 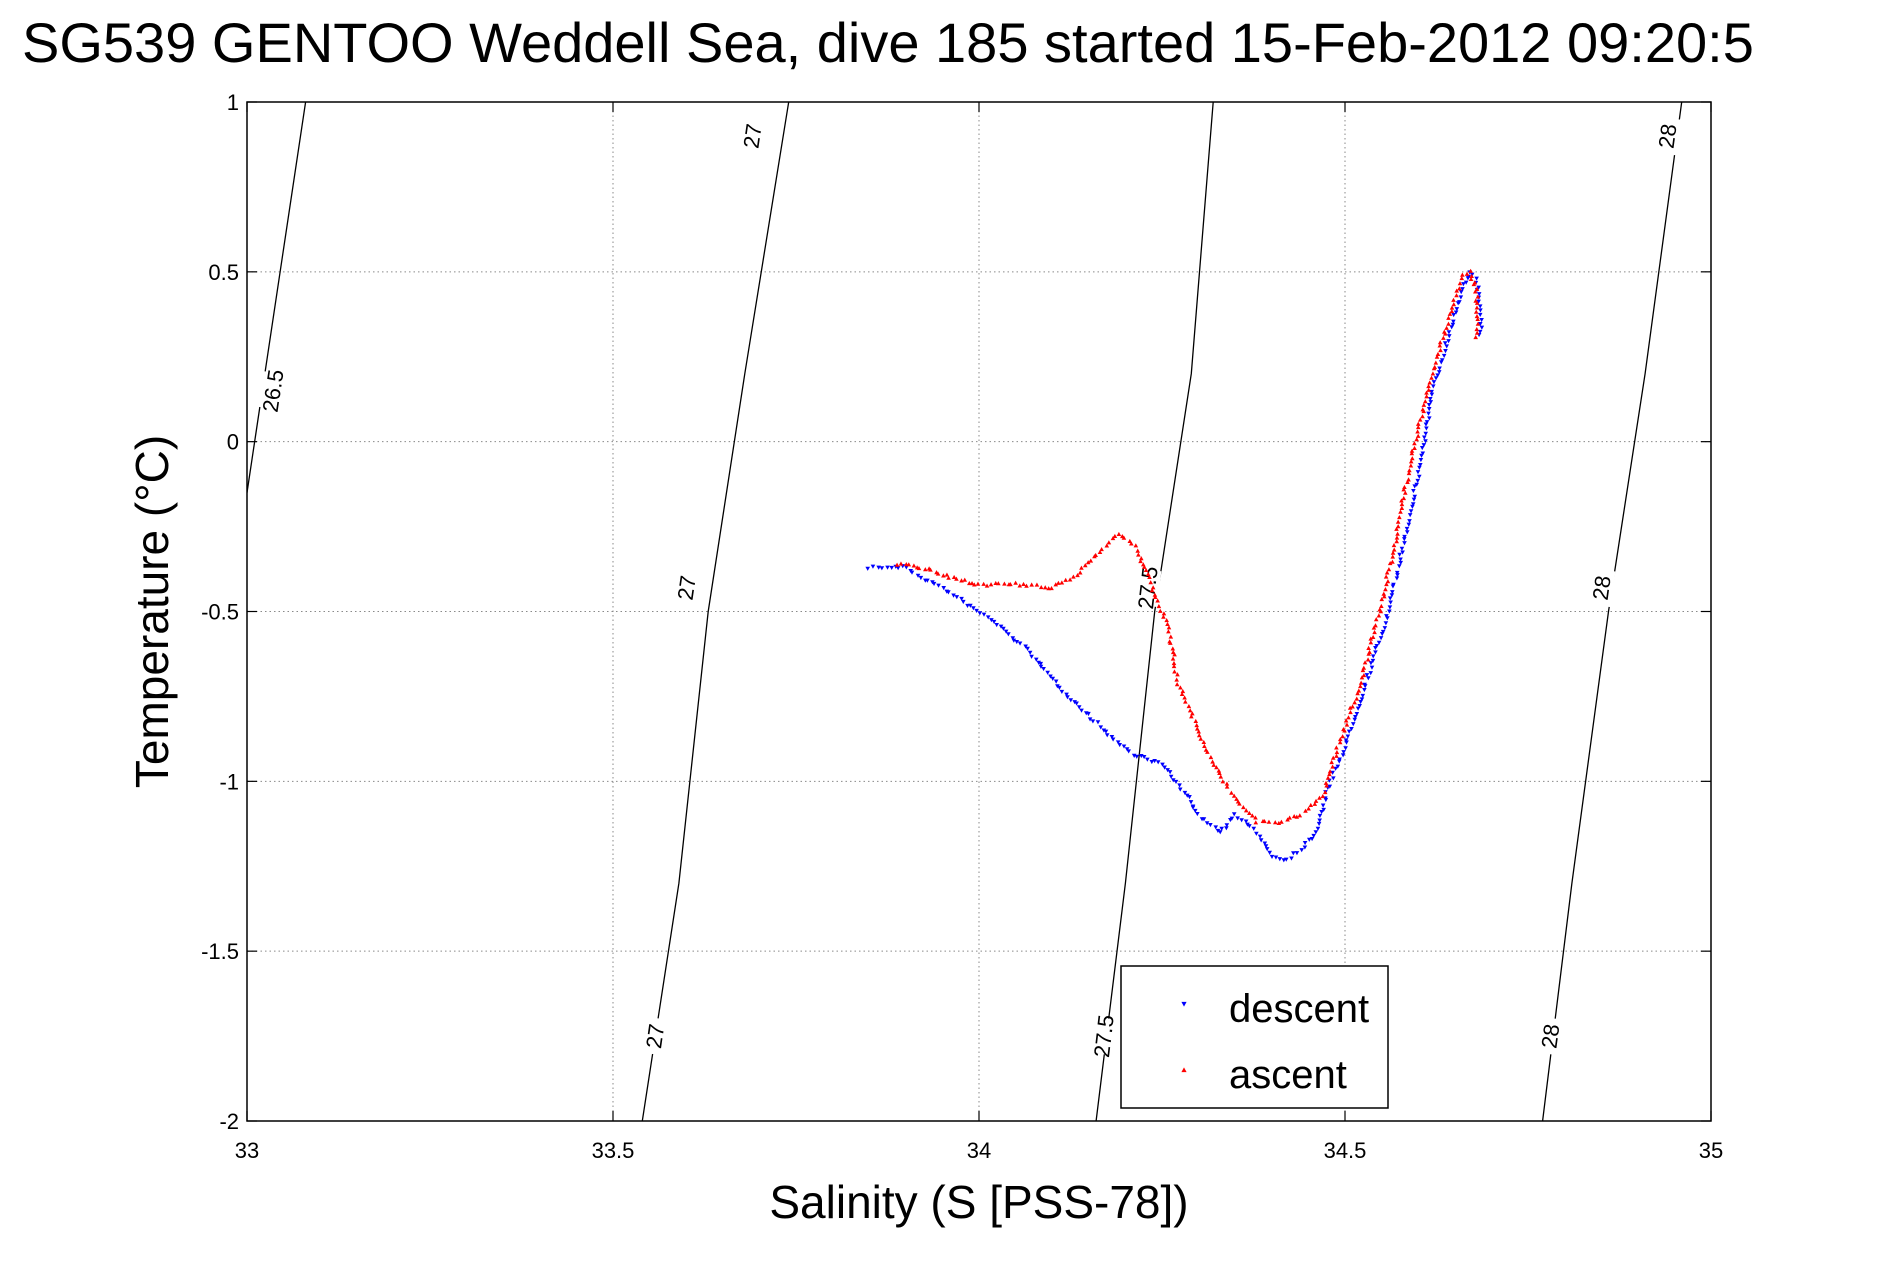 I want to click on legend: descent ascent, so click(x=1254, y=1037).